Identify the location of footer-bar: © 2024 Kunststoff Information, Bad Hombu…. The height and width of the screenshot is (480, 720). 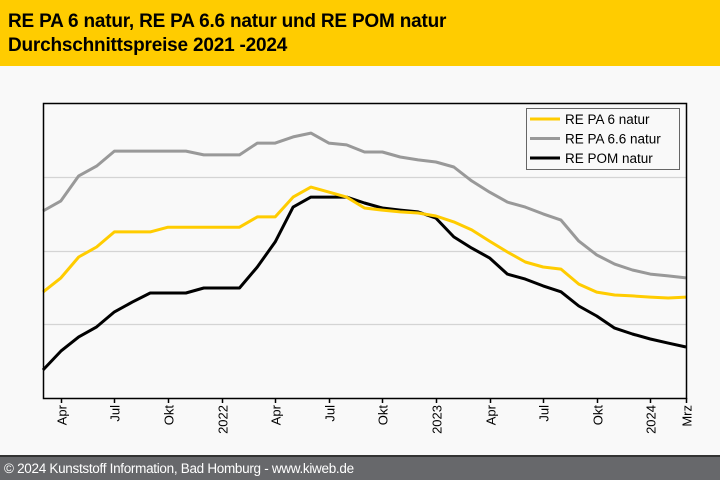
(360, 467).